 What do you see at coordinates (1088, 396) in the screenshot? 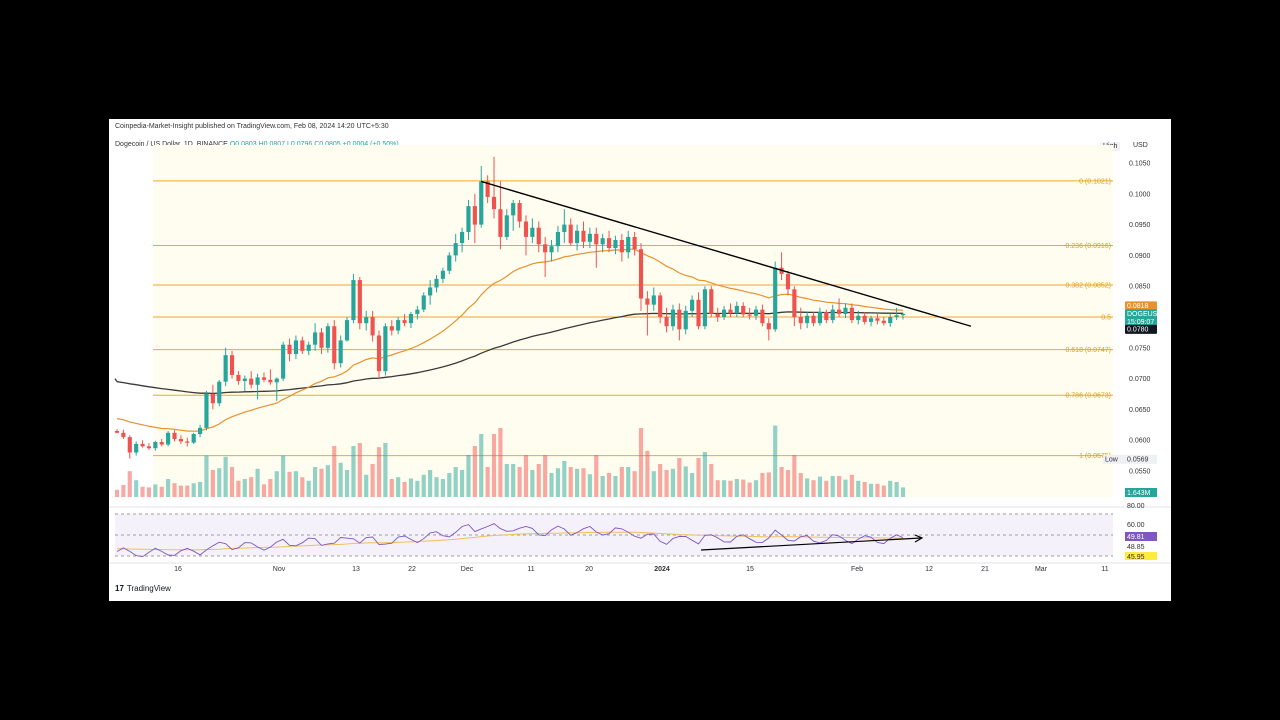
I see `fib-label: 0.786 (0.0673)` at bounding box center [1088, 396].